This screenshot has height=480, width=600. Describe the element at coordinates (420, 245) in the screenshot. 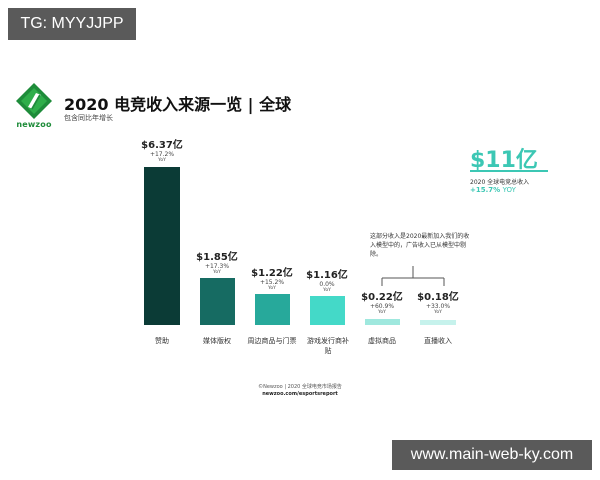

I see `new-revenue-note: 这部分收入是2020最新加入我们的收入模型中的，广告收入已从模型中剔除。` at that location.